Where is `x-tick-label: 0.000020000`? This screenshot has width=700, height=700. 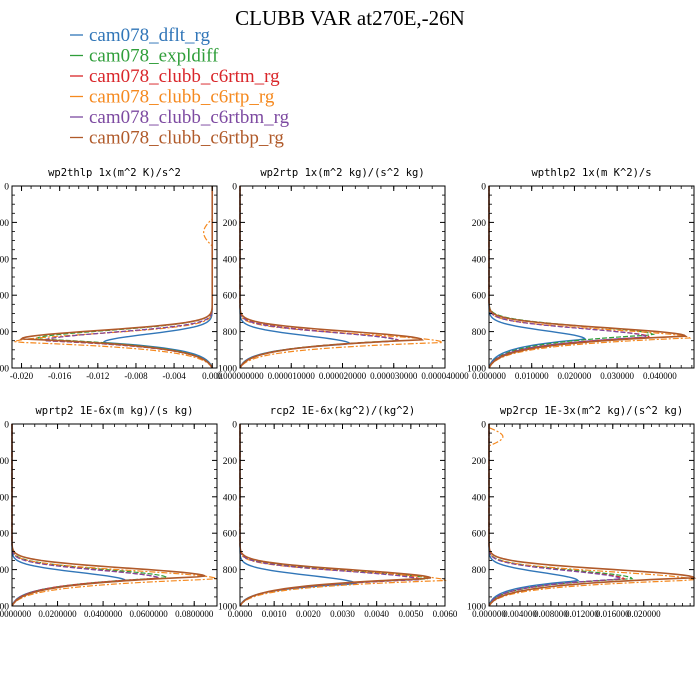 x-tick-label: 0.000020000 is located at coordinates (343, 376).